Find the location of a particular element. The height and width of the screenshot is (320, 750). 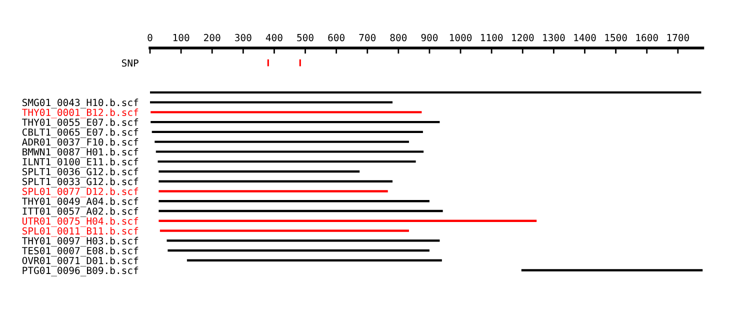

y-tick-label: SPLT1_0036_G12.b.scf is located at coordinates (80, 173).